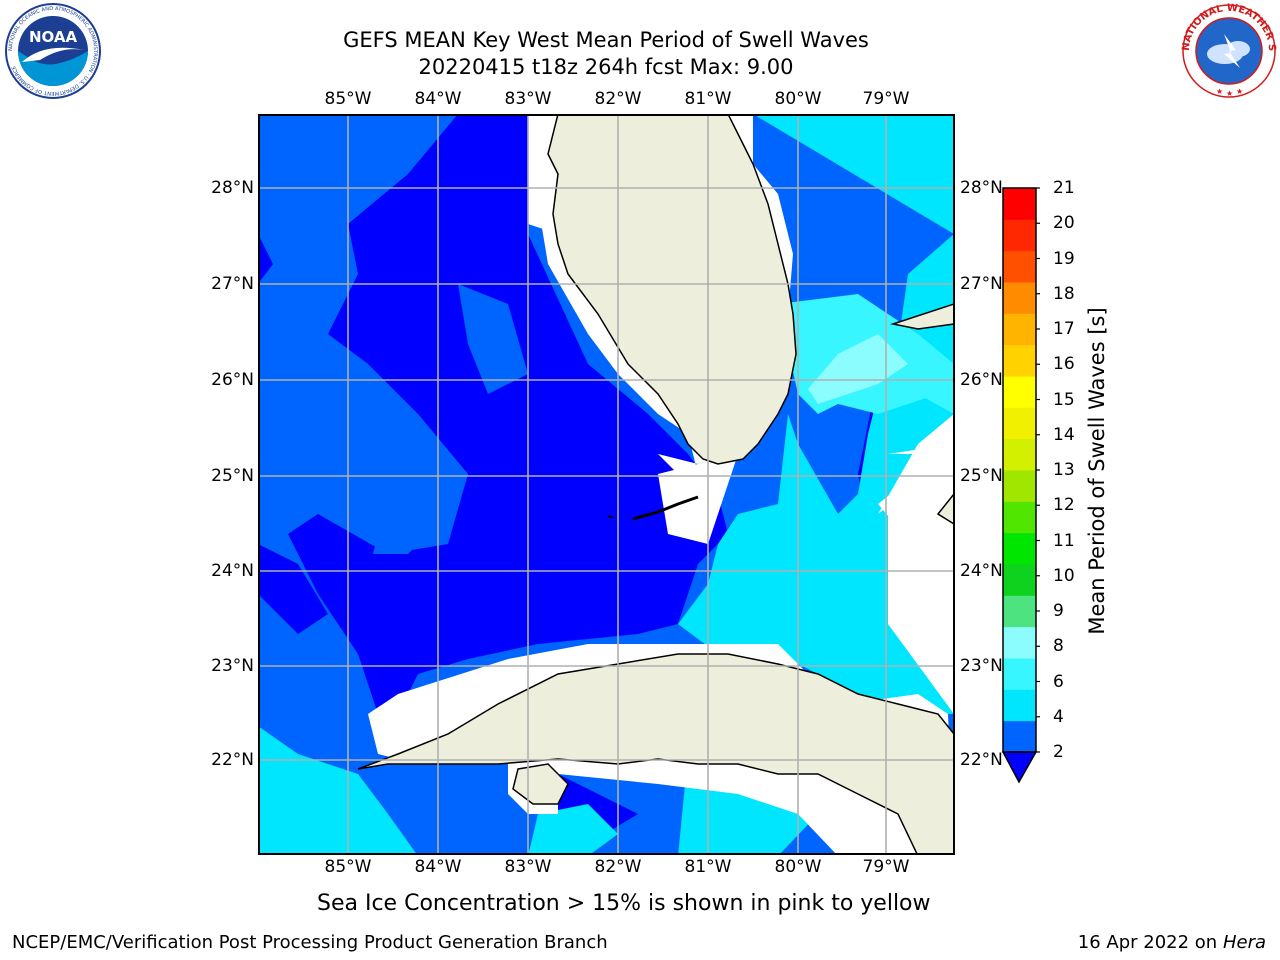 The height and width of the screenshot is (960, 1280). I want to click on lon-label-bottom: 82°W, so click(618, 867).